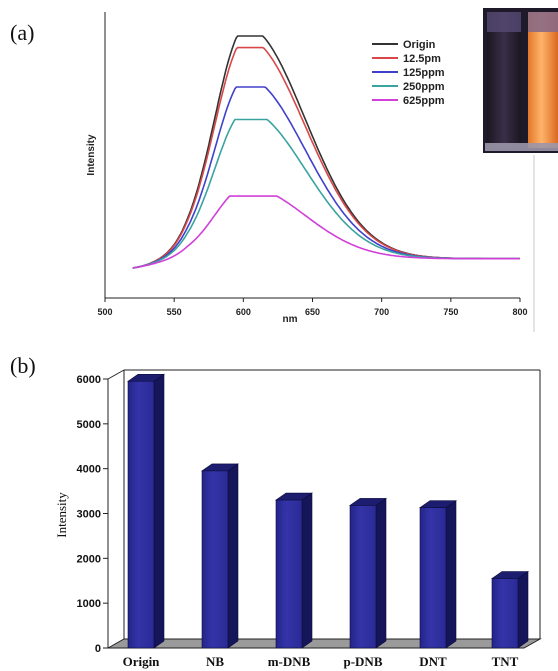 The image size is (558, 671). I want to click on bar-category-label: TNT, so click(505, 661).